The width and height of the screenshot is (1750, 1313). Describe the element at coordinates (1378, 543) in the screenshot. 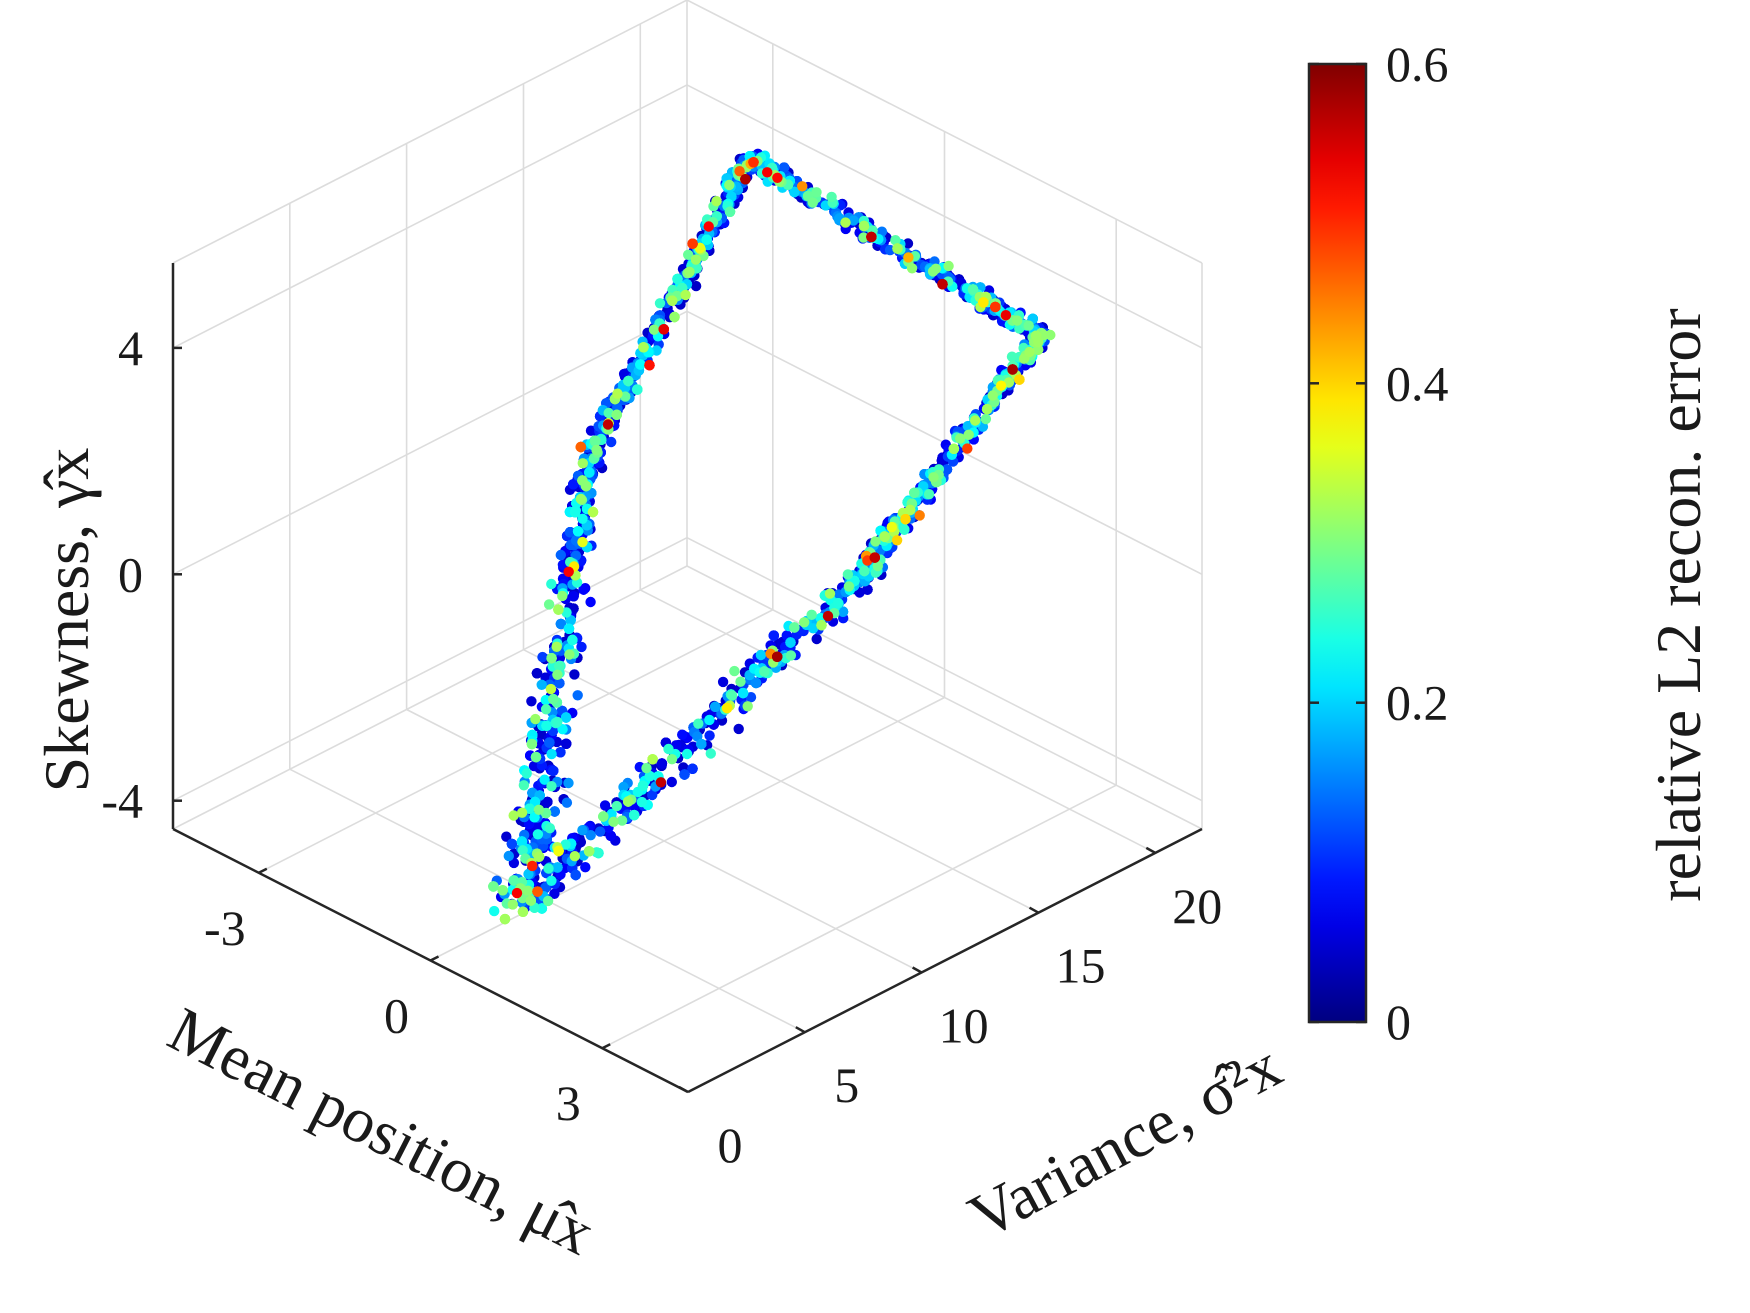

I see `colorbar: 0 0.2 0.4 0.6` at that location.